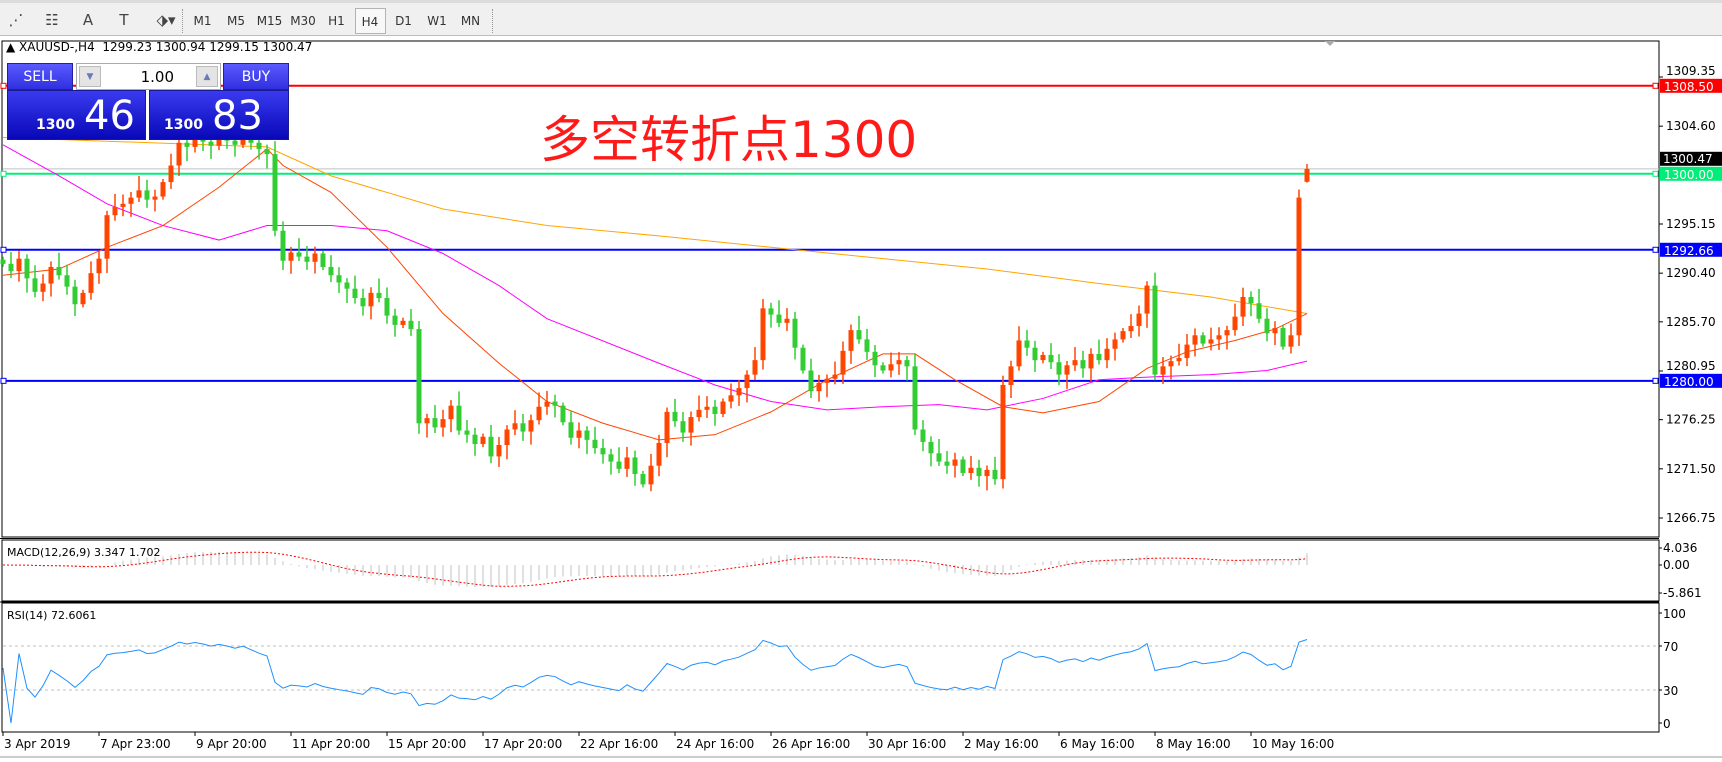 Image resolution: width=1722 pixels, height=762 pixels. I want to click on timeframe-d1-button: D1, so click(403, 21).